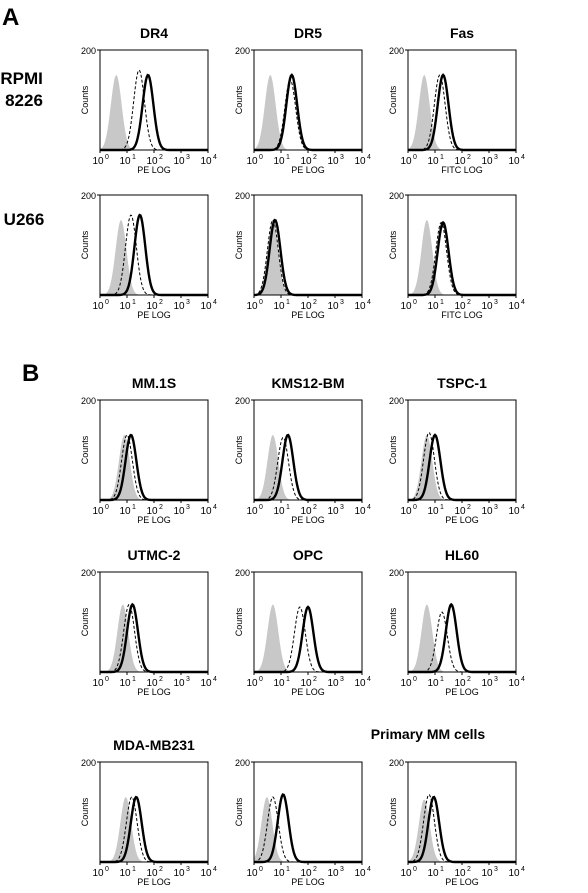 Image resolution: width=588 pixels, height=893 pixels. What do you see at coordinates (154, 467) in the screenshot?
I see `dashed-histogram-curve` at bounding box center [154, 467].